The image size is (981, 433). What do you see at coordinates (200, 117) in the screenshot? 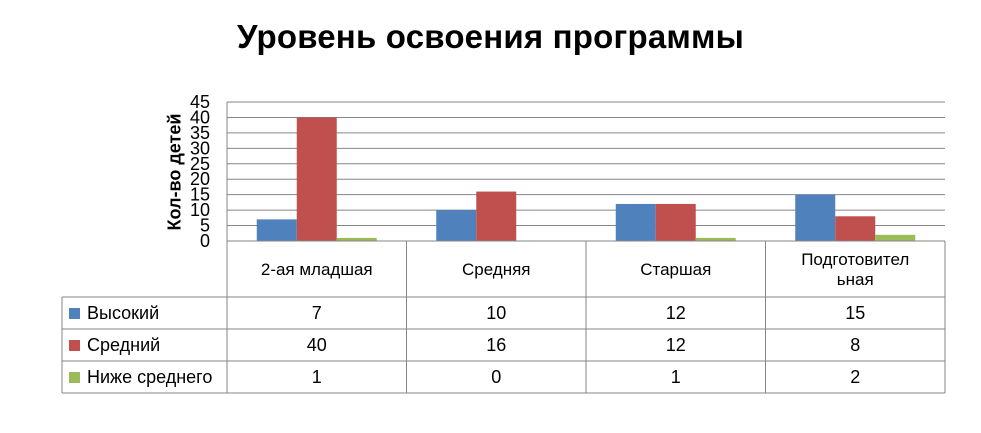
I see `y-tick-label: 40` at bounding box center [200, 117].